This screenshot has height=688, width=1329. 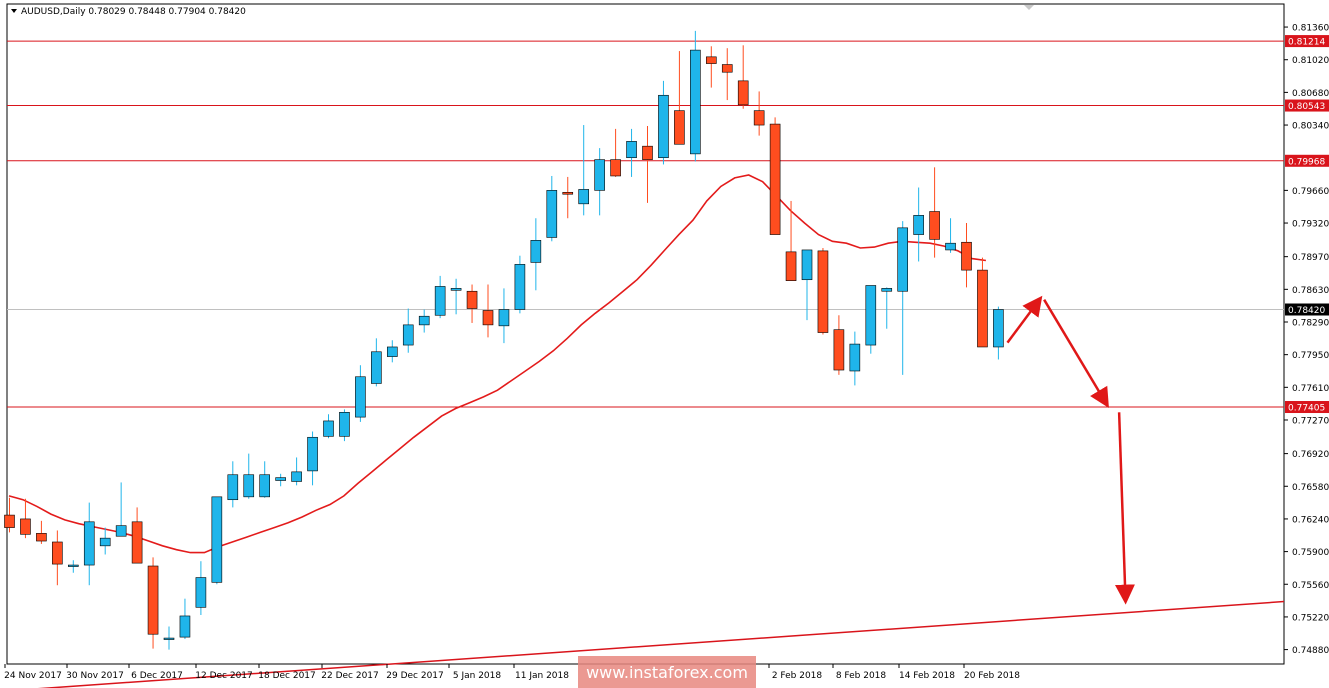 I want to click on y-tick-label: 0.75220, so click(x=1310, y=618).